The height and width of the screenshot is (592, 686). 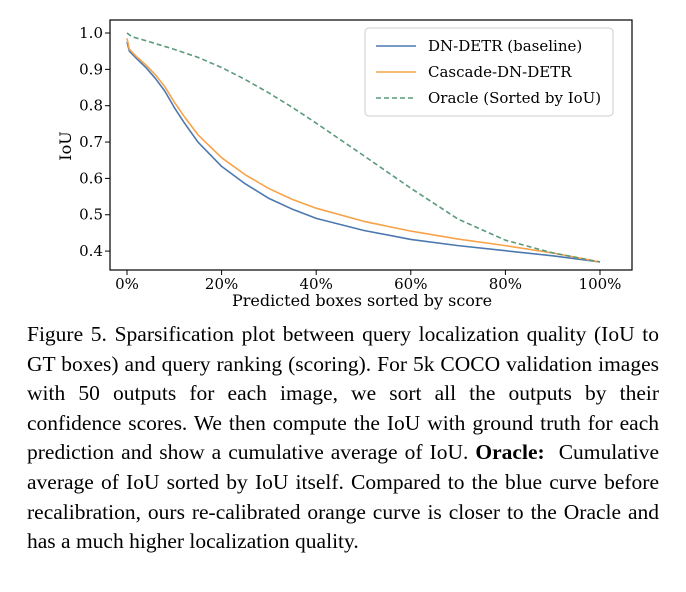 I want to click on x-axis-label: Predicted boxes sorted by score, so click(x=362, y=300).